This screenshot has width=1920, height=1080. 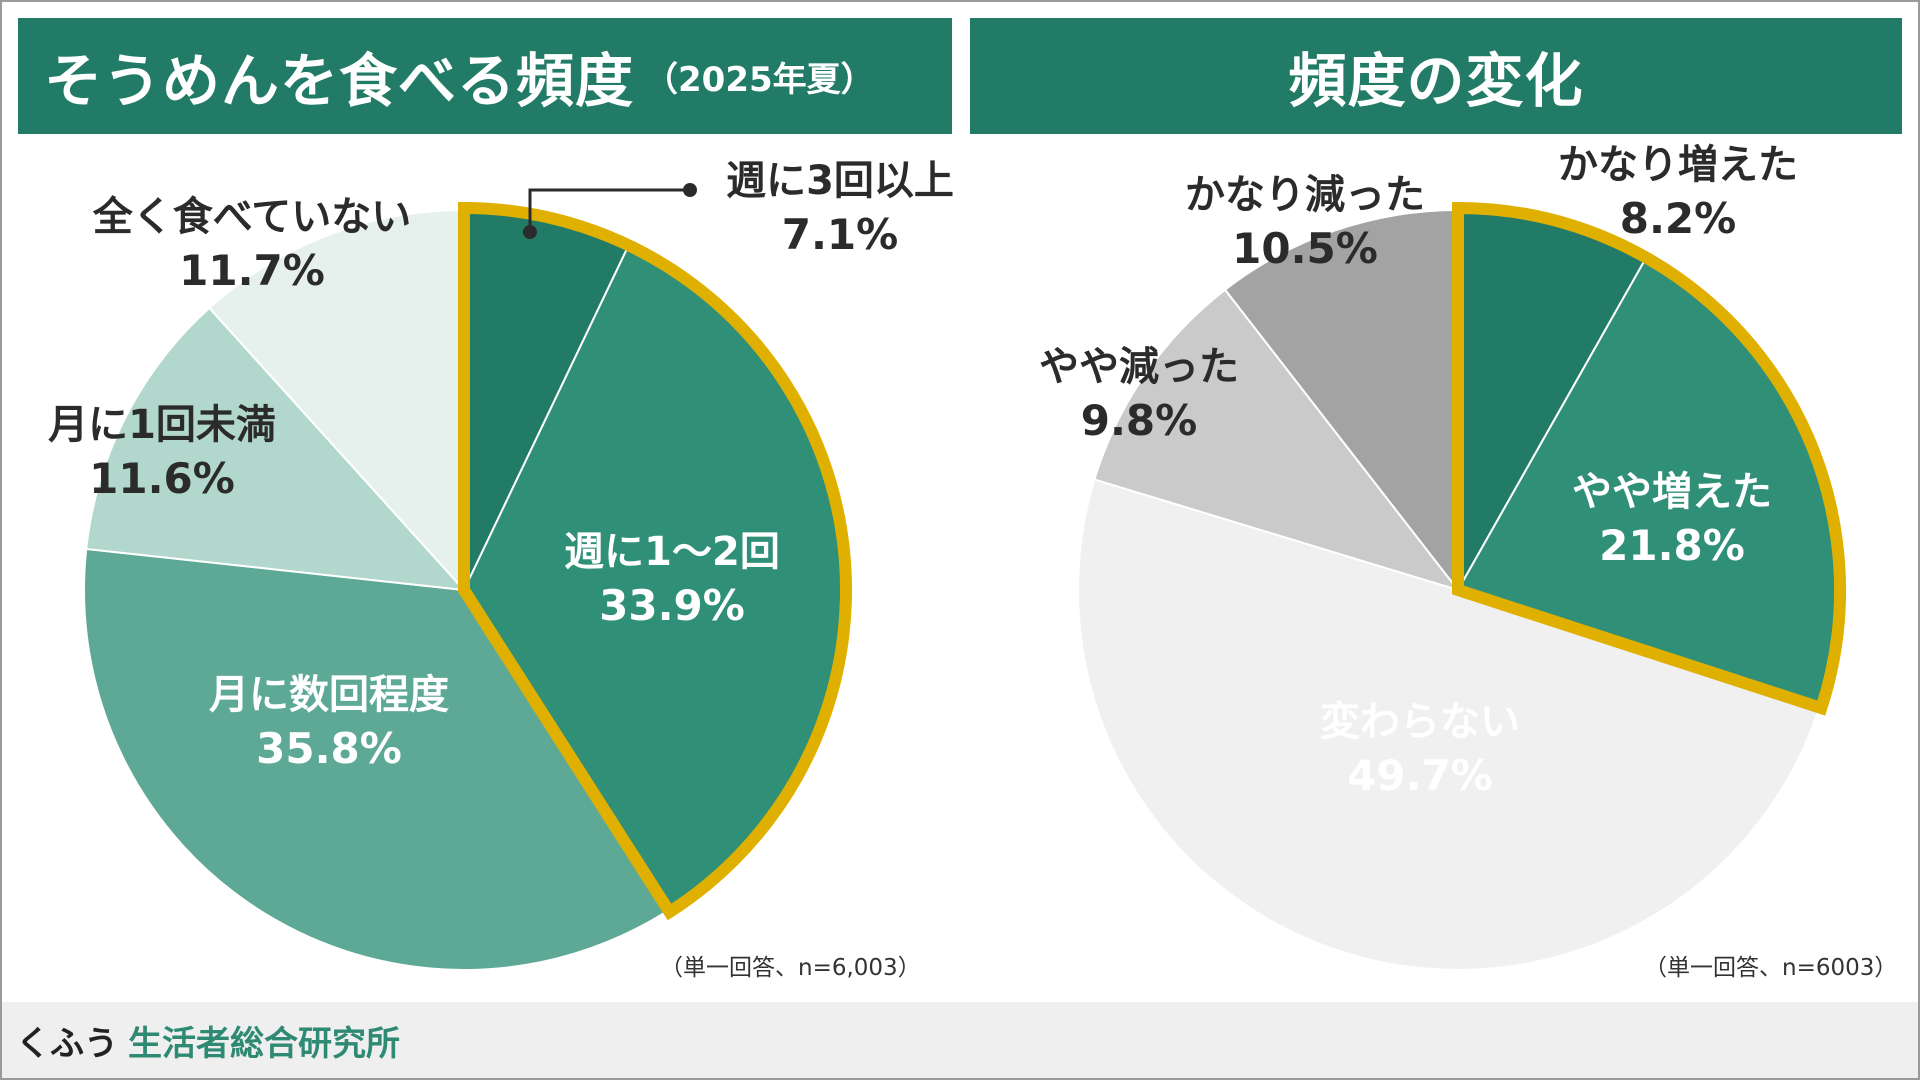 I want to click on slice-label: 月に1回未満, so click(x=162, y=425).